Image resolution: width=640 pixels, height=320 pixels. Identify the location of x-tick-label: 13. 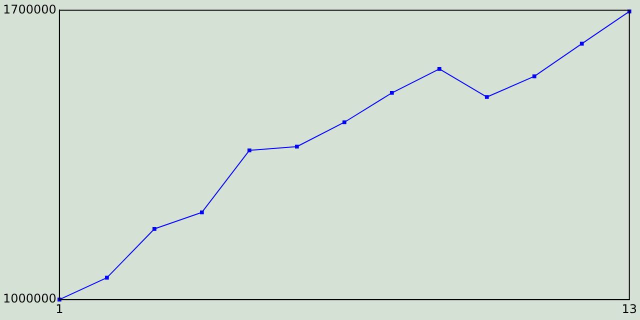
(630, 309).